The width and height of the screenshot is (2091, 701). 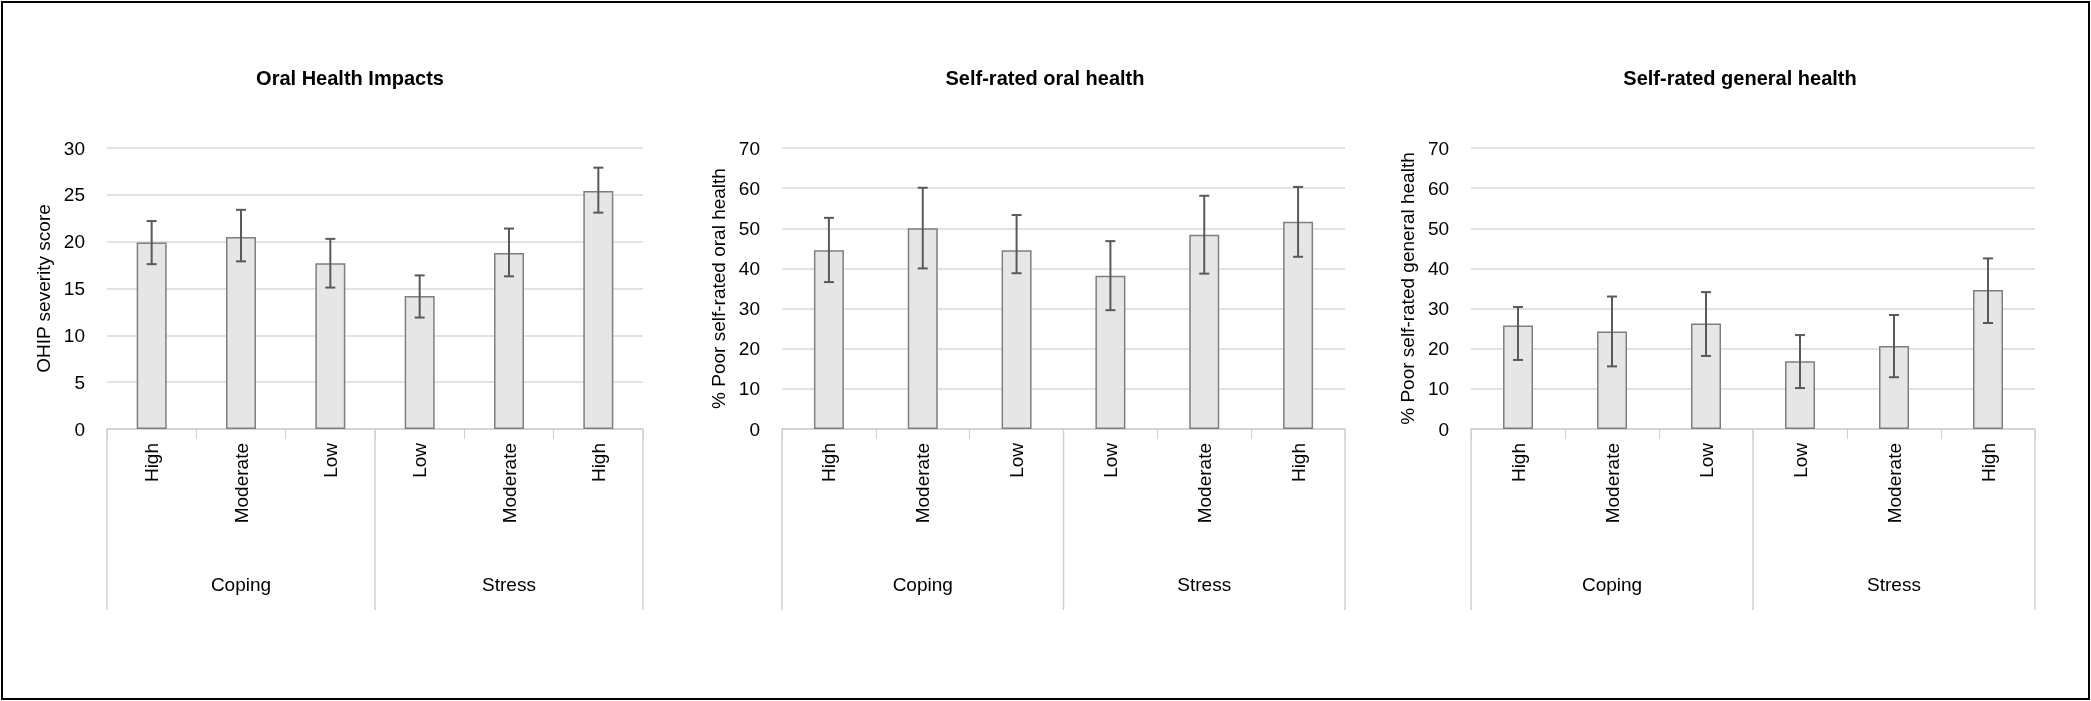 What do you see at coordinates (43, 288) in the screenshot?
I see `y-axis-title: OHIP severity score` at bounding box center [43, 288].